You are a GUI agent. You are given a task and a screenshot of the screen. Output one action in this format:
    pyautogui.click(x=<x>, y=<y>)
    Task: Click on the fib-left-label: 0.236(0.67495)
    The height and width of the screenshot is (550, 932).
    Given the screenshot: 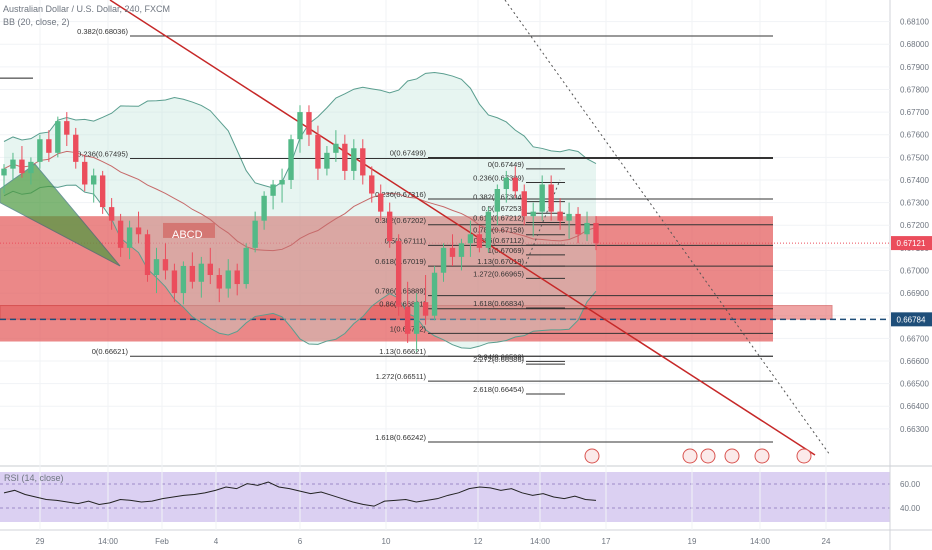 What is the action you would take?
    pyautogui.click(x=102, y=153)
    